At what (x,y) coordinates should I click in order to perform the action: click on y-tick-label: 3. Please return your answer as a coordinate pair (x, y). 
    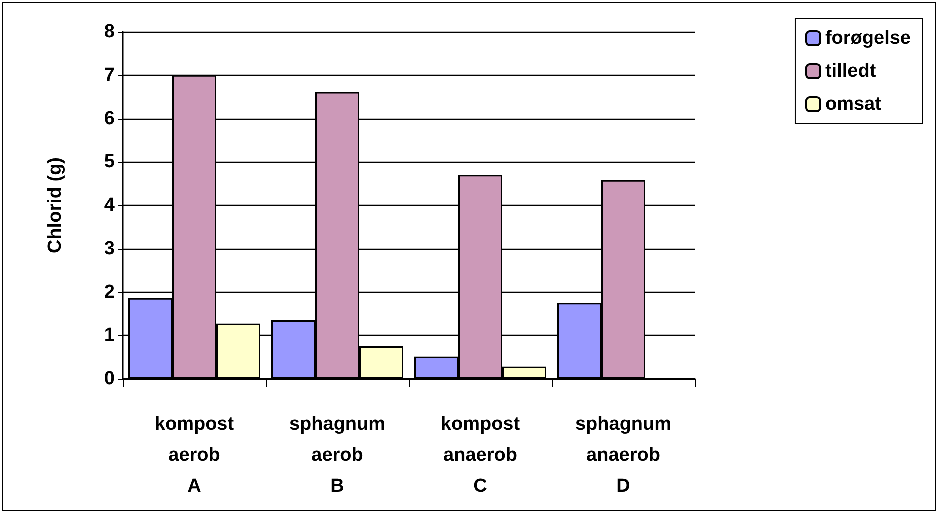
    Looking at the image, I should click on (109, 249).